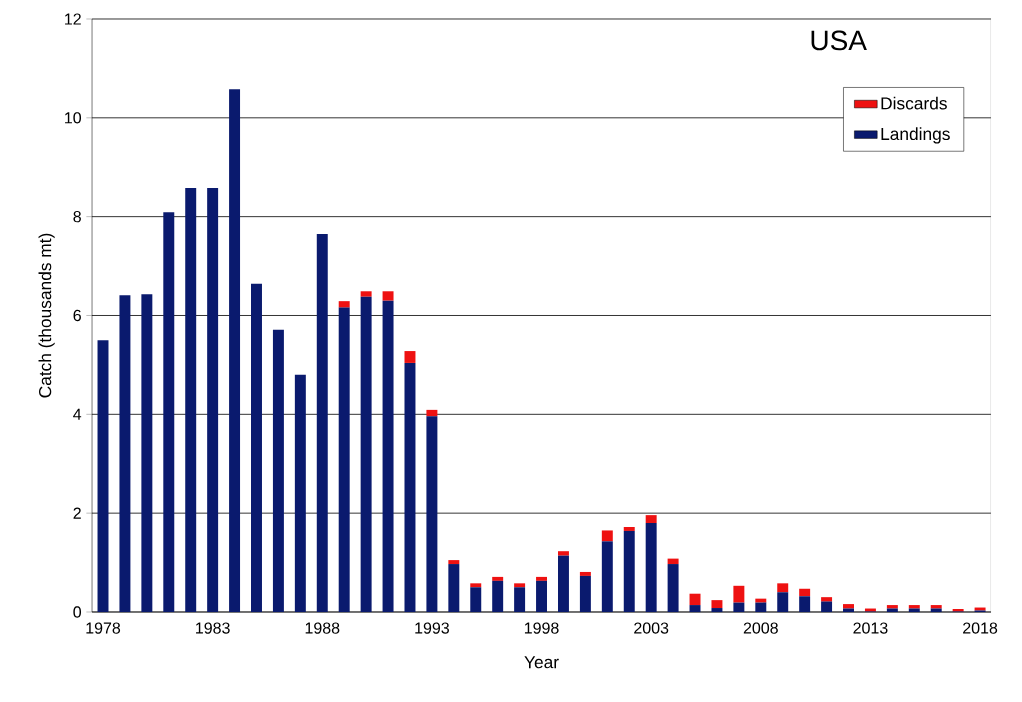 The height and width of the screenshot is (702, 1022). Describe the element at coordinates (77, 217) in the screenshot. I see `y-tick-label: 8` at that location.